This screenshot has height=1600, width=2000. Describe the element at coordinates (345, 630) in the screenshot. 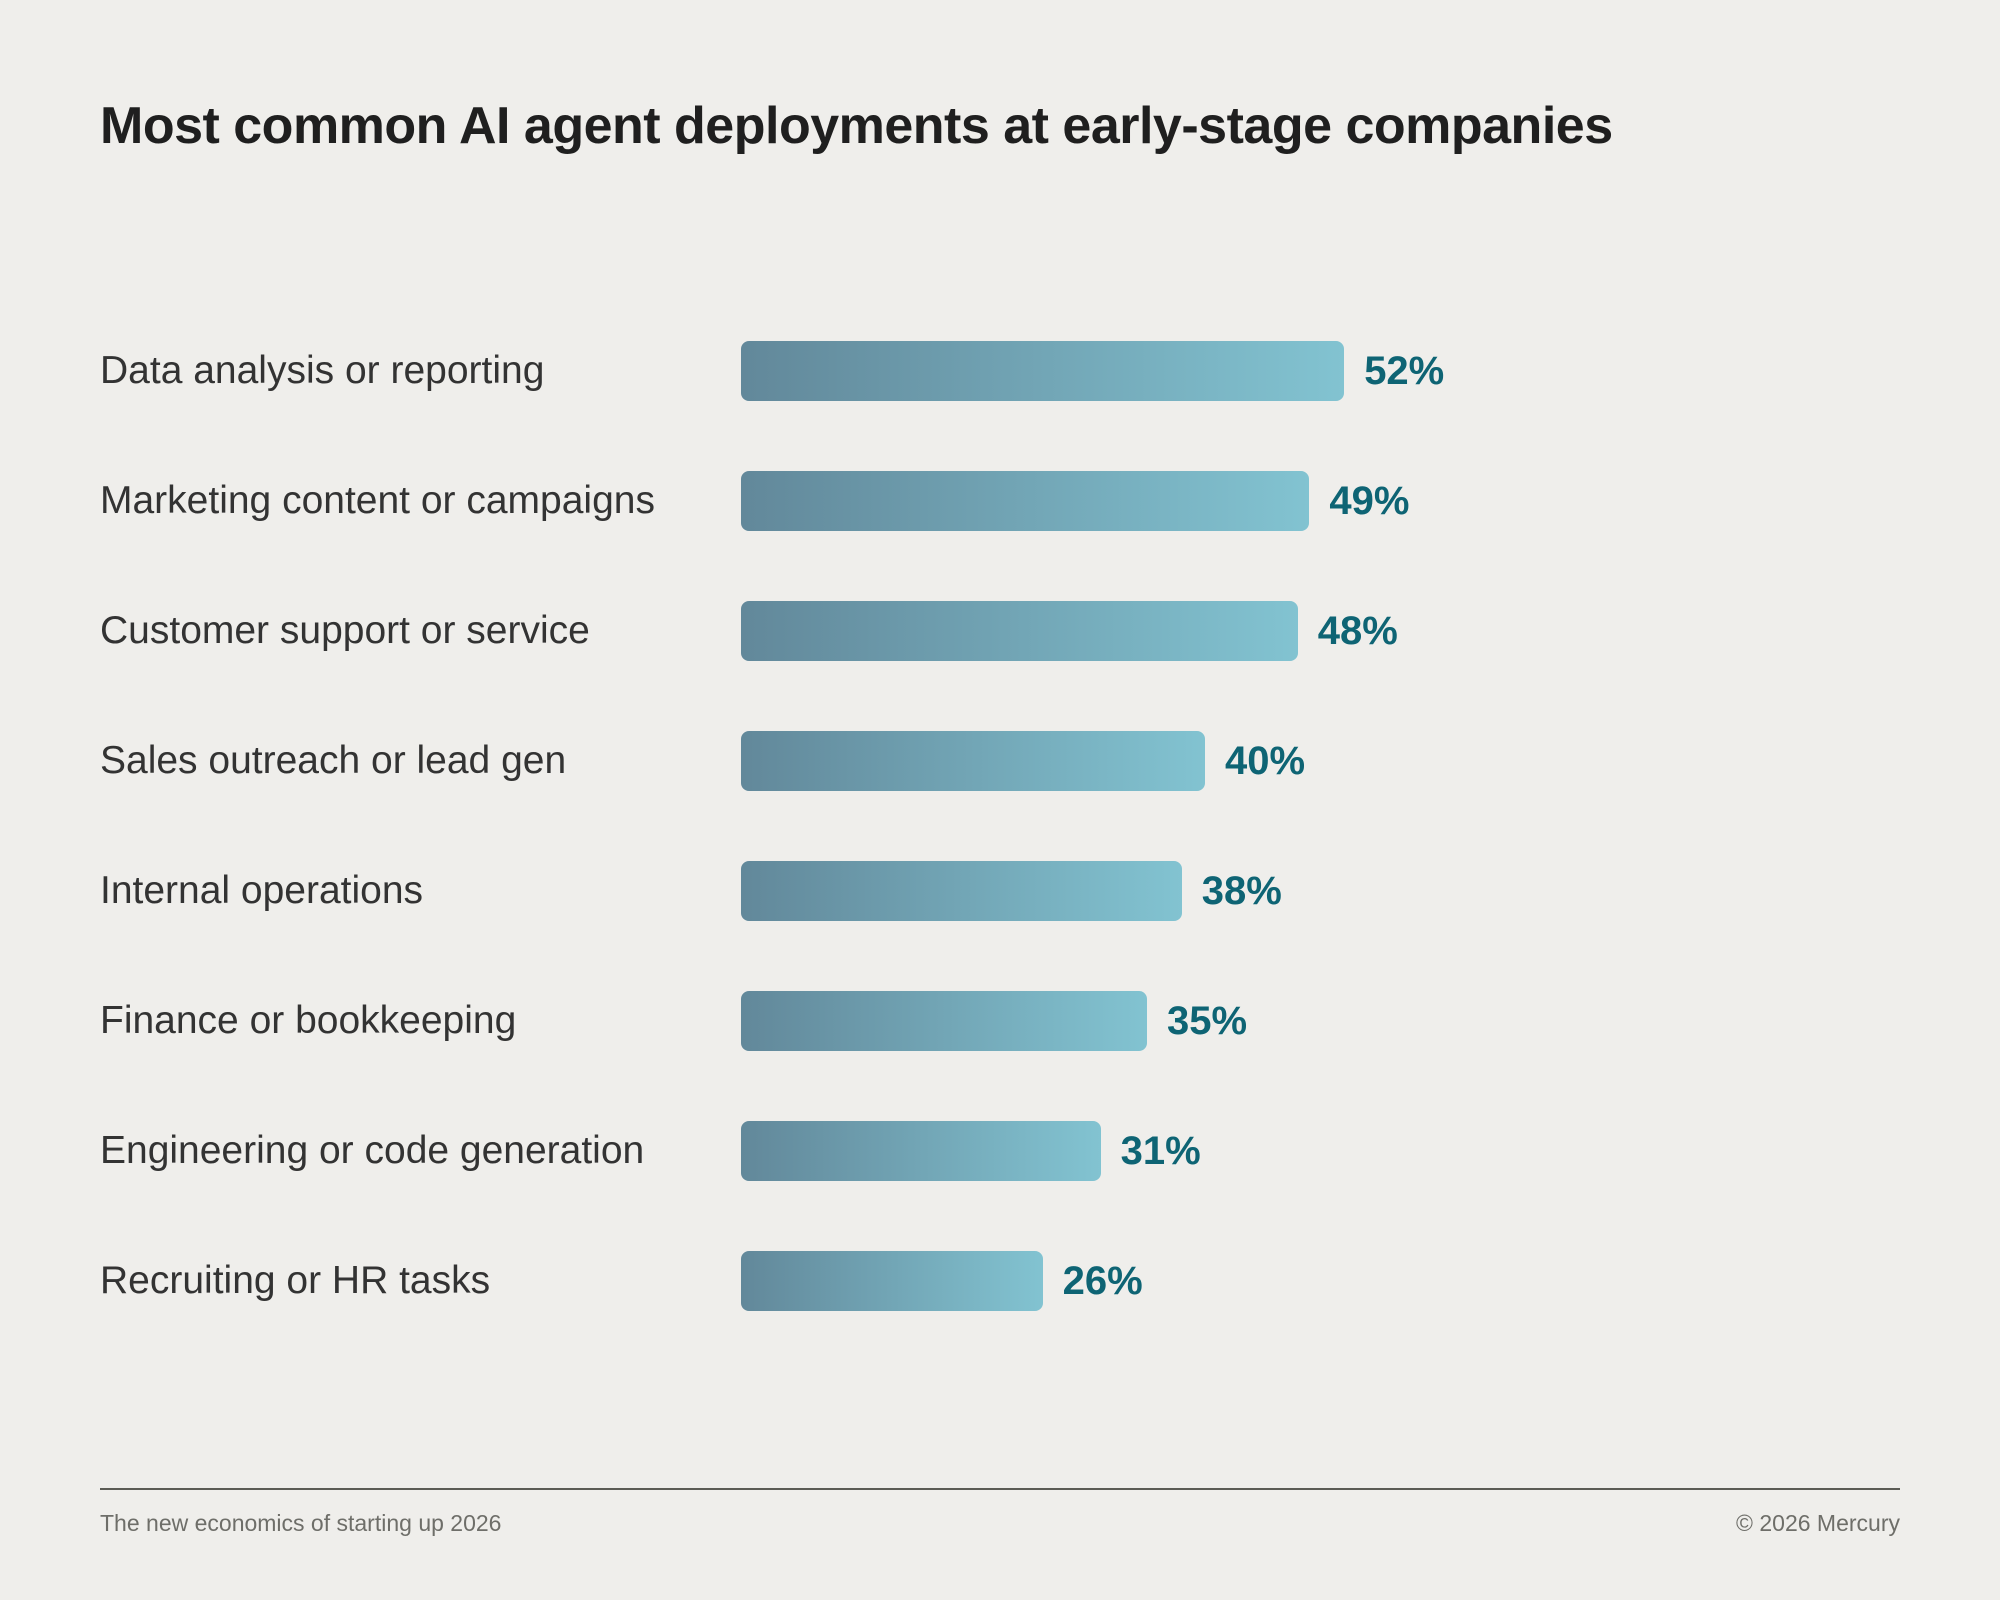

I see `category-label: Customer support or service` at that location.